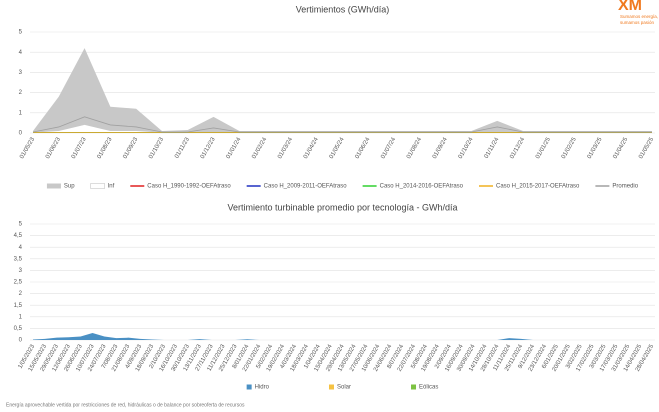  Describe the element at coordinates (363, 148) in the screenshot. I see `x-tick-label: 01/06/24` at that location.